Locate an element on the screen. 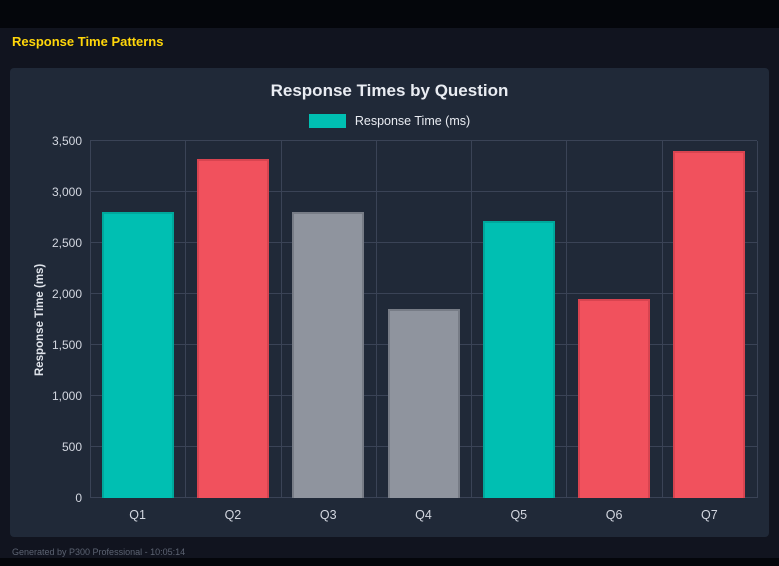 This screenshot has width=779, height=566. x-axis-ticks: Q1 Q2 Q3 Q4 Q5 Q6 Q7 is located at coordinates (423, 518).